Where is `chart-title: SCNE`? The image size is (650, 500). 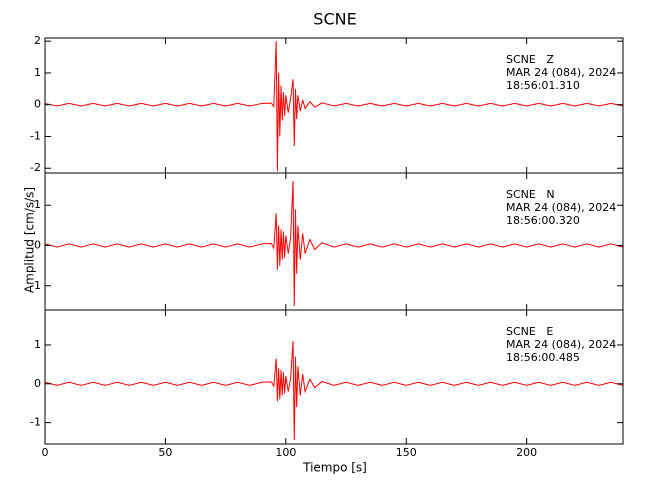
chart-title: SCNE is located at coordinates (334, 19).